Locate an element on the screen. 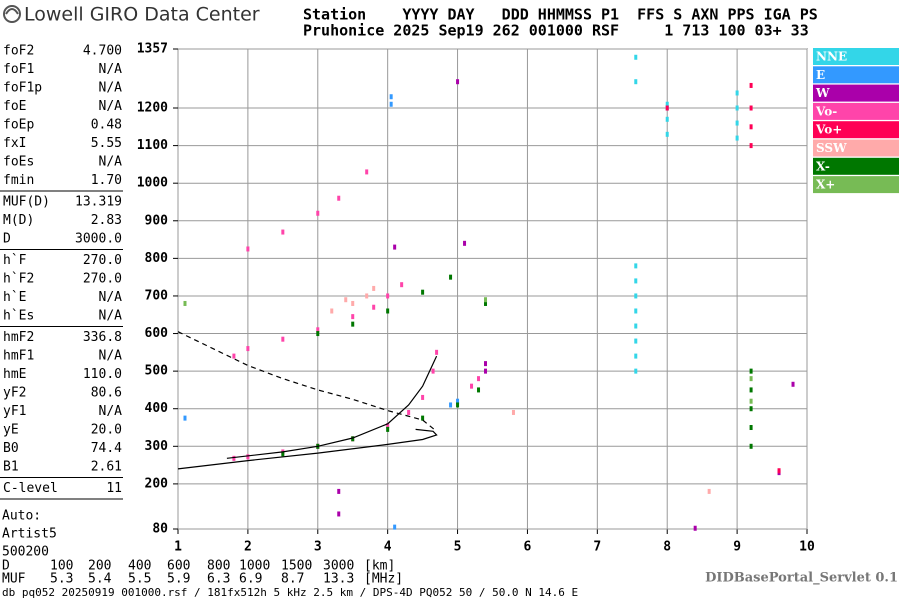  muf-cell: [km] is located at coordinates (379, 566).